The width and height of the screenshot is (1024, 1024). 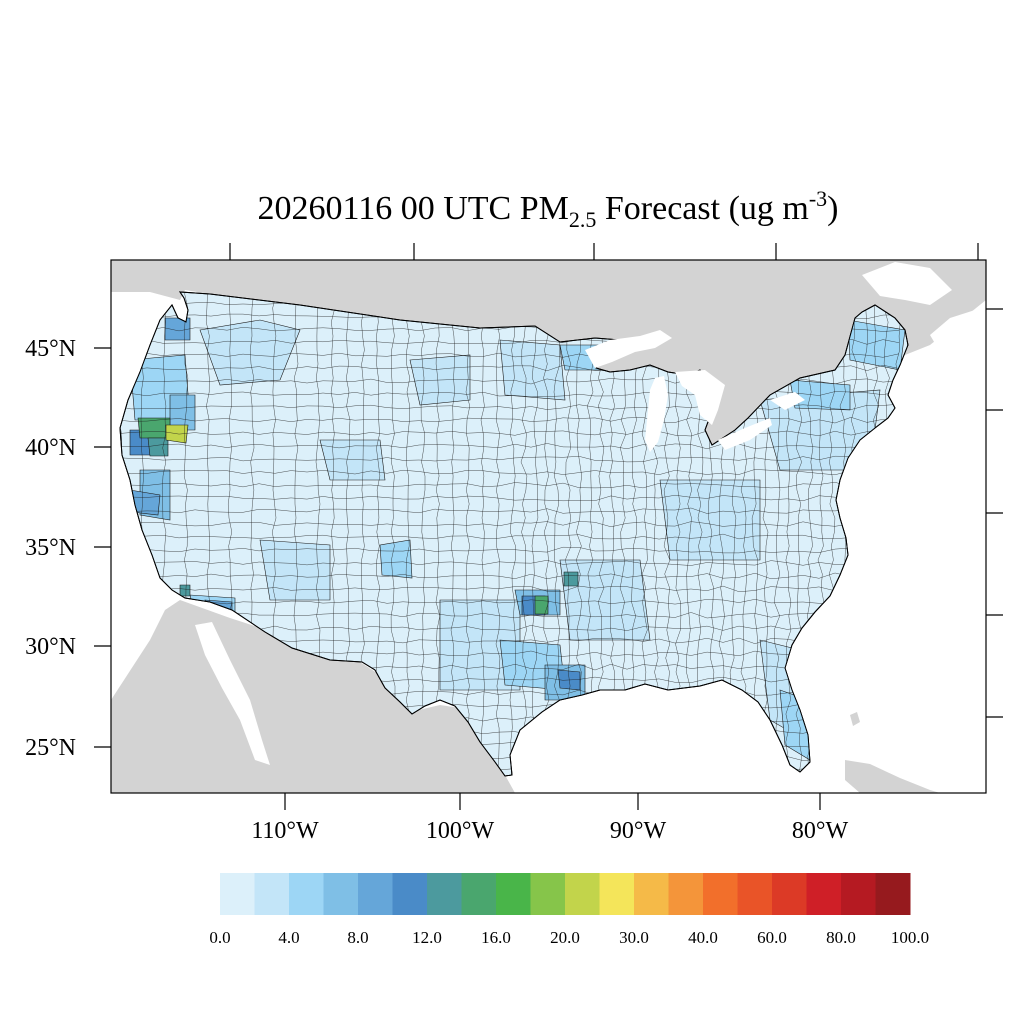 I want to click on colorbar-label: 12.0, so click(x=427, y=937).